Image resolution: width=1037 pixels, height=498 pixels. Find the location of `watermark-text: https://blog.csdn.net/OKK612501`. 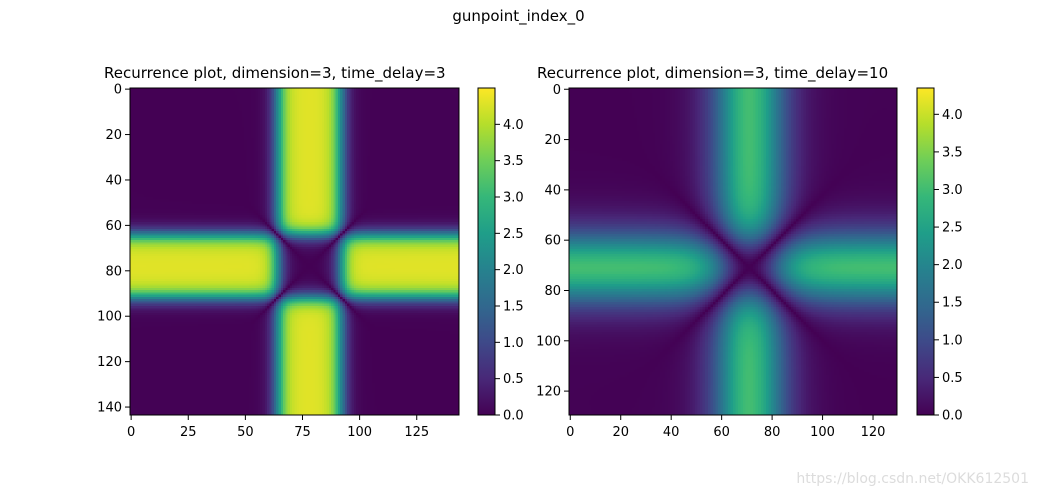

watermark-text: https://blog.csdn.net/OKK612501 is located at coordinates (912, 479).